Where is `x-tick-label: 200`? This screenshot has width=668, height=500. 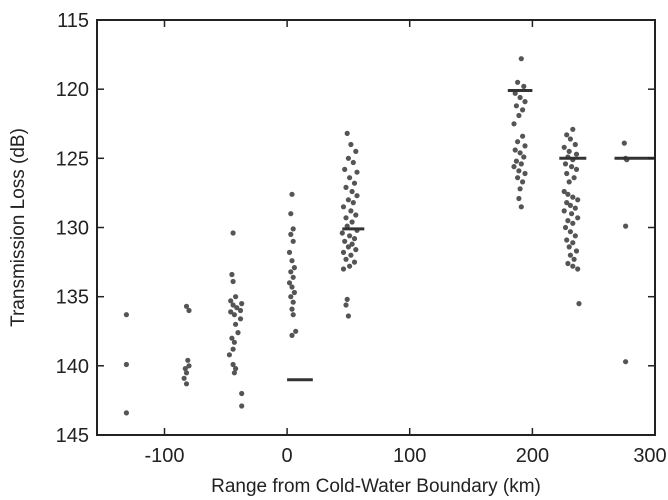
x-tick-label: 200 is located at coordinates (532, 456).